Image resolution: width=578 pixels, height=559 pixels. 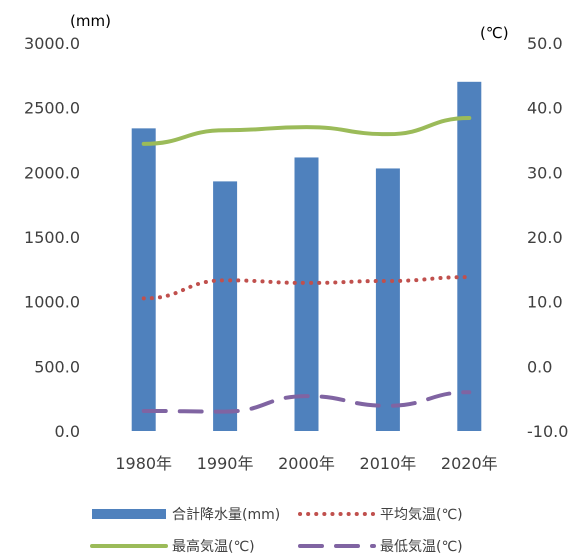 What do you see at coordinates (143, 280) in the screenshot?
I see `bar-1980年` at bounding box center [143, 280].